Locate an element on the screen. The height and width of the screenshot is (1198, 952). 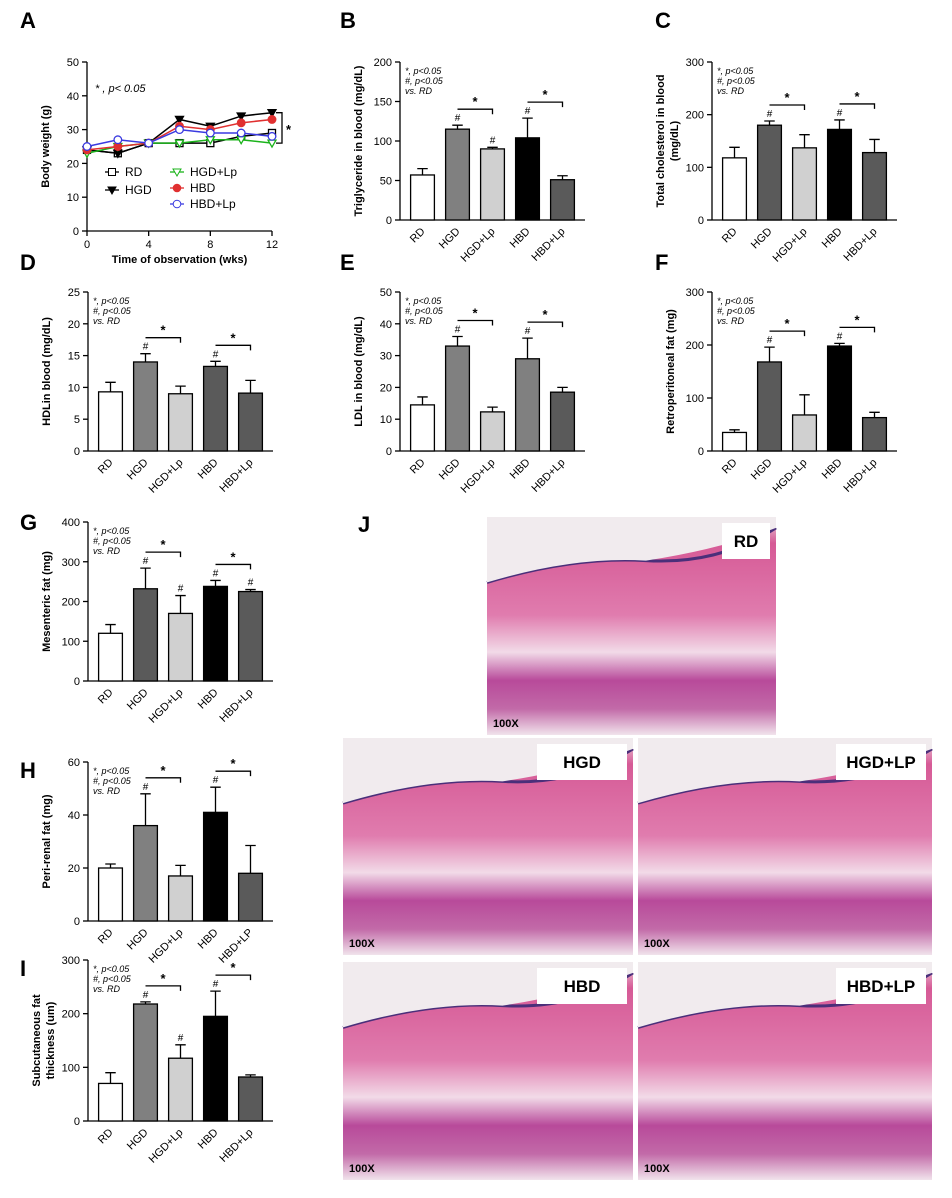
y-tick-label: 60 is located at coordinates (74, 763).